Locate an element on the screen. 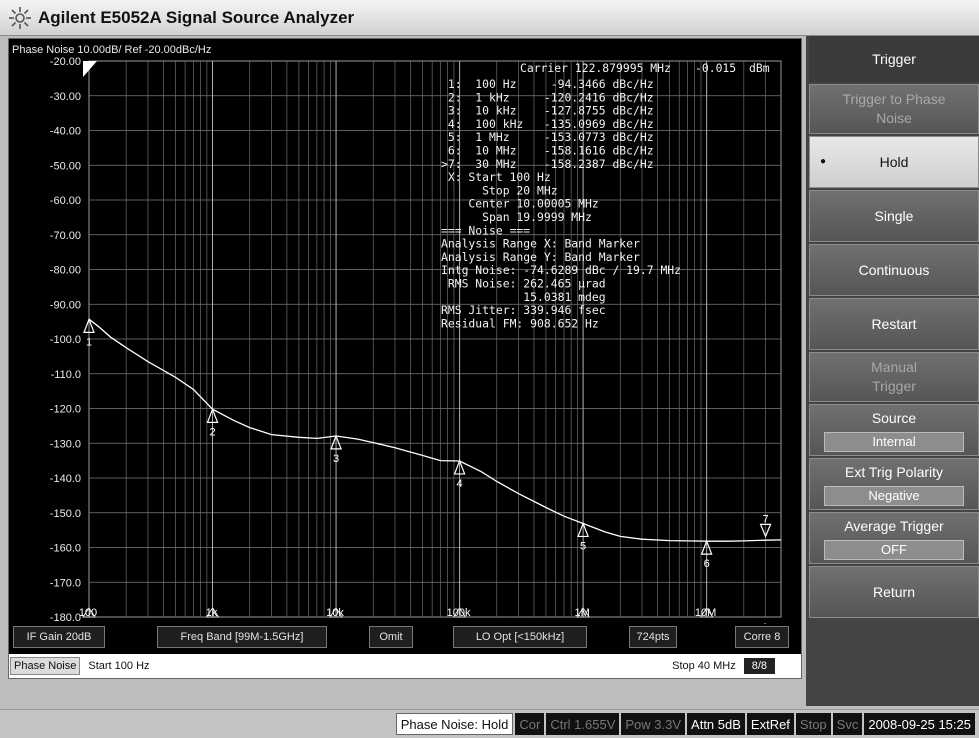  single-button: Single is located at coordinates (894, 216).